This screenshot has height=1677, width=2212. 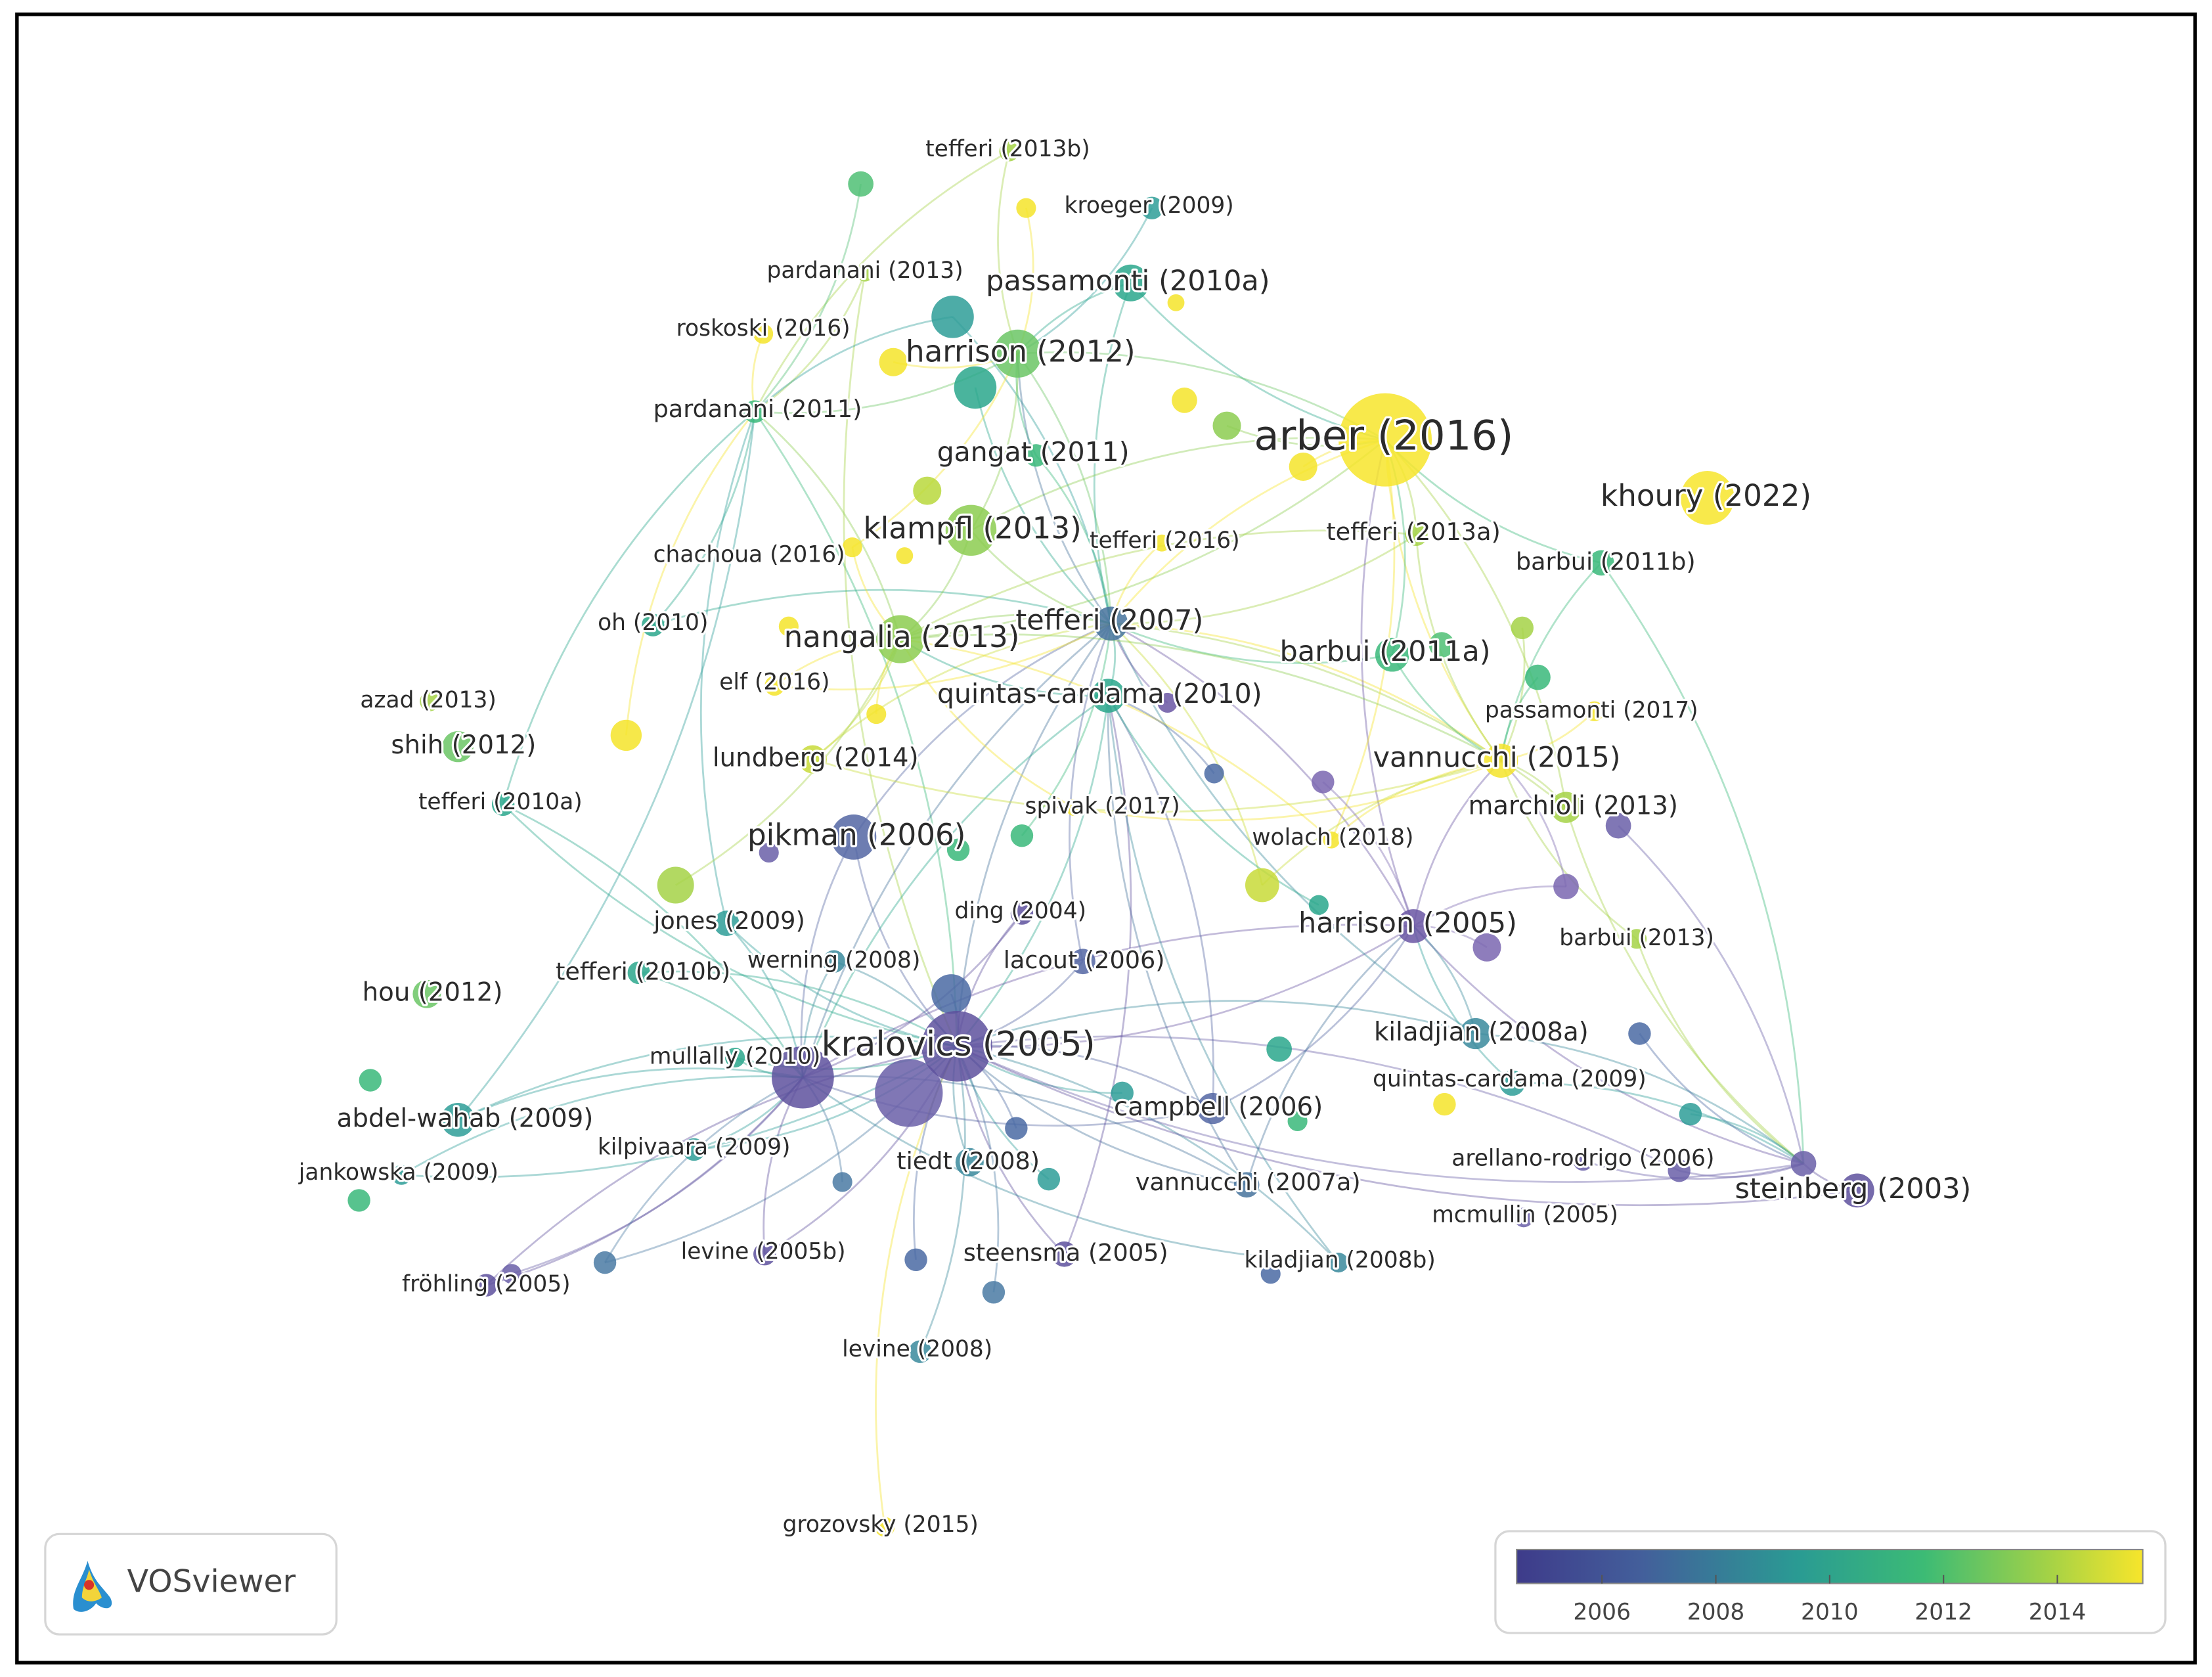 I want to click on node-label: levine (2008), so click(x=917, y=1349).